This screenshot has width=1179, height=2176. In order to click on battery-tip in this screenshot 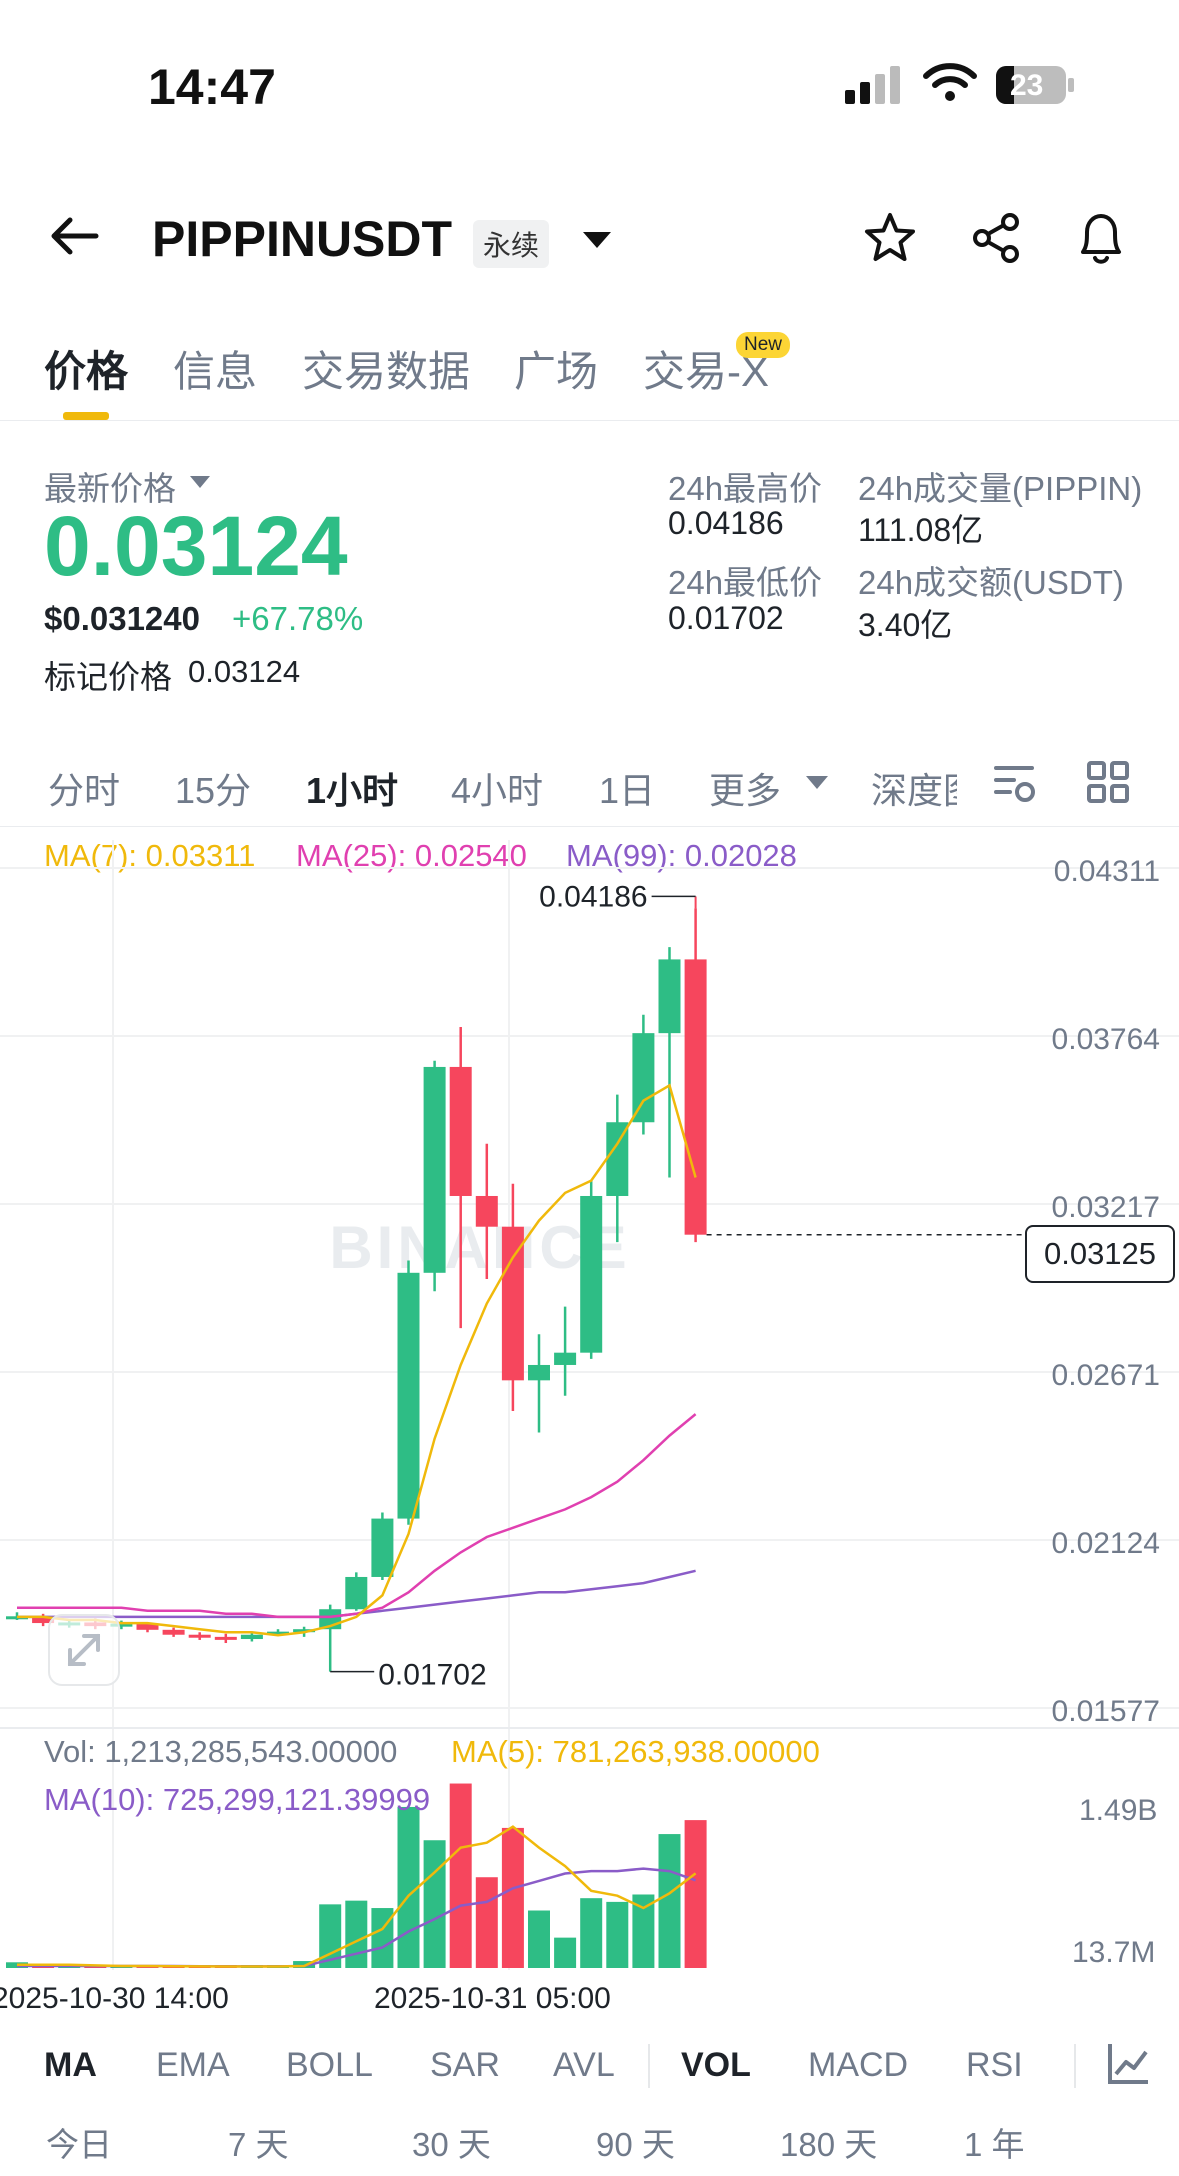, I will do `click(1071, 85)`.